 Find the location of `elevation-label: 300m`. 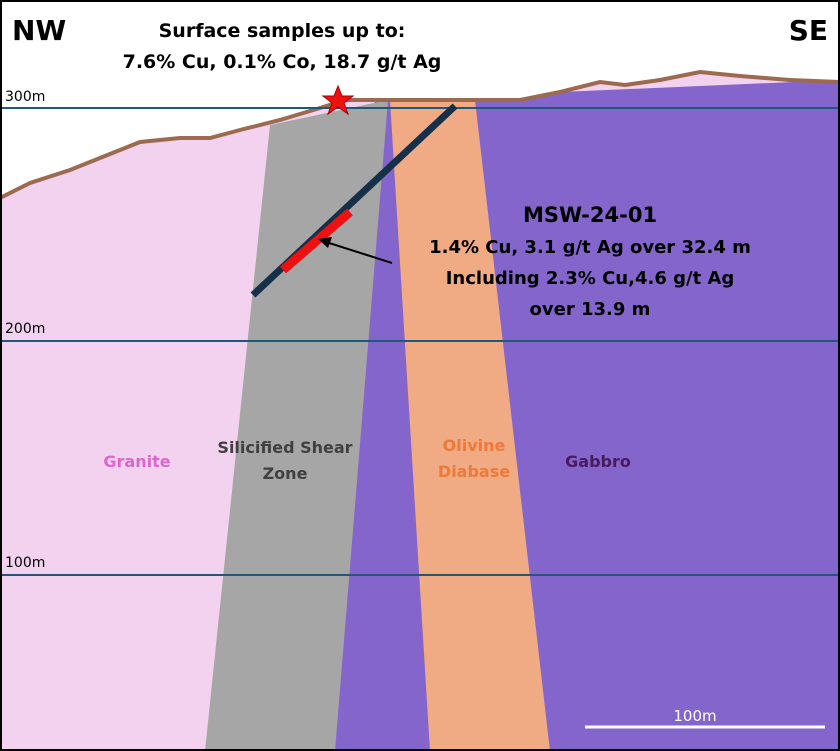

elevation-label: 300m is located at coordinates (25, 97).